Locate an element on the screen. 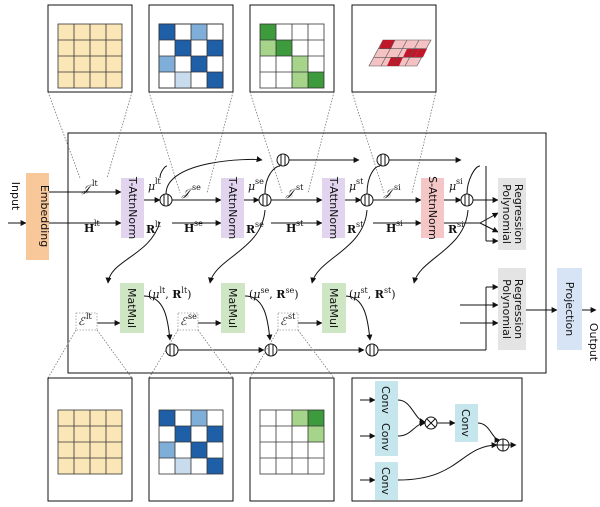 The image size is (600, 507). projection-label: Projection is located at coordinates (569, 309).